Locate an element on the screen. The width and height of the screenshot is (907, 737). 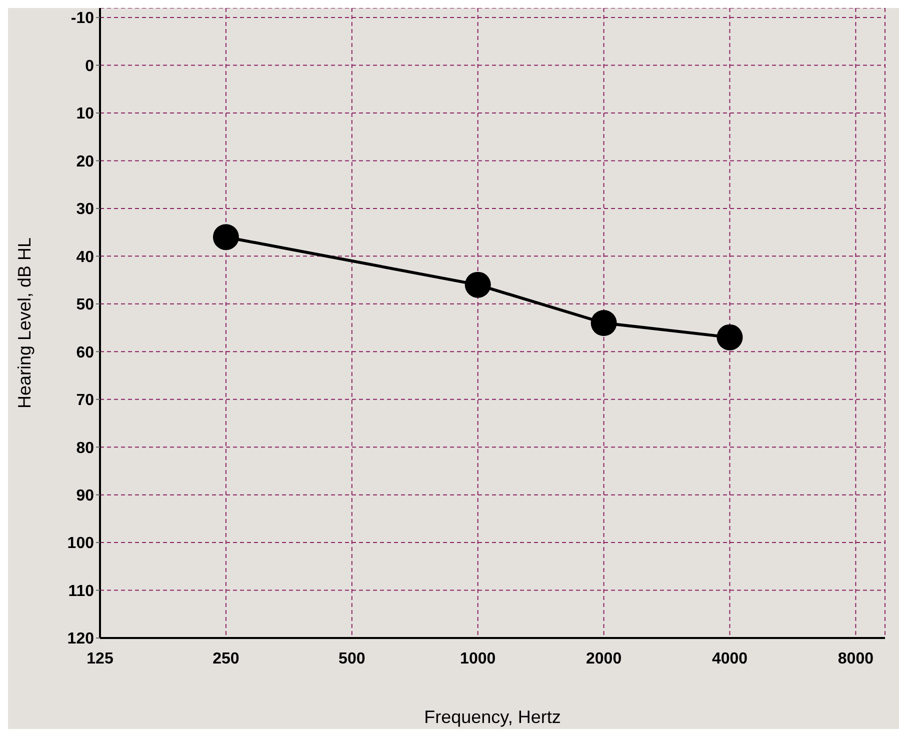
y-tick-label: 70 is located at coordinates (85, 401).